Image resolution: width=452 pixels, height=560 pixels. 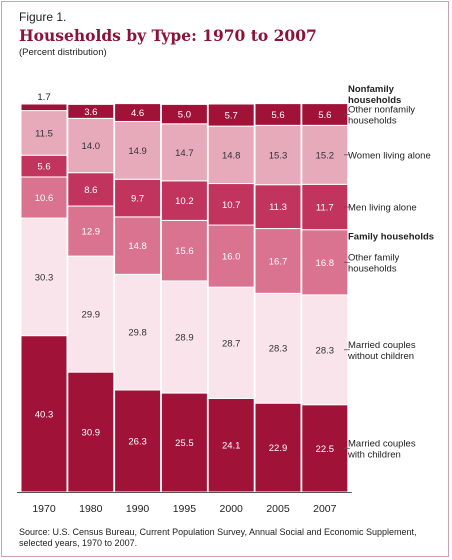 I want to click on x-tick-label-2007: 2007, so click(x=325, y=509).